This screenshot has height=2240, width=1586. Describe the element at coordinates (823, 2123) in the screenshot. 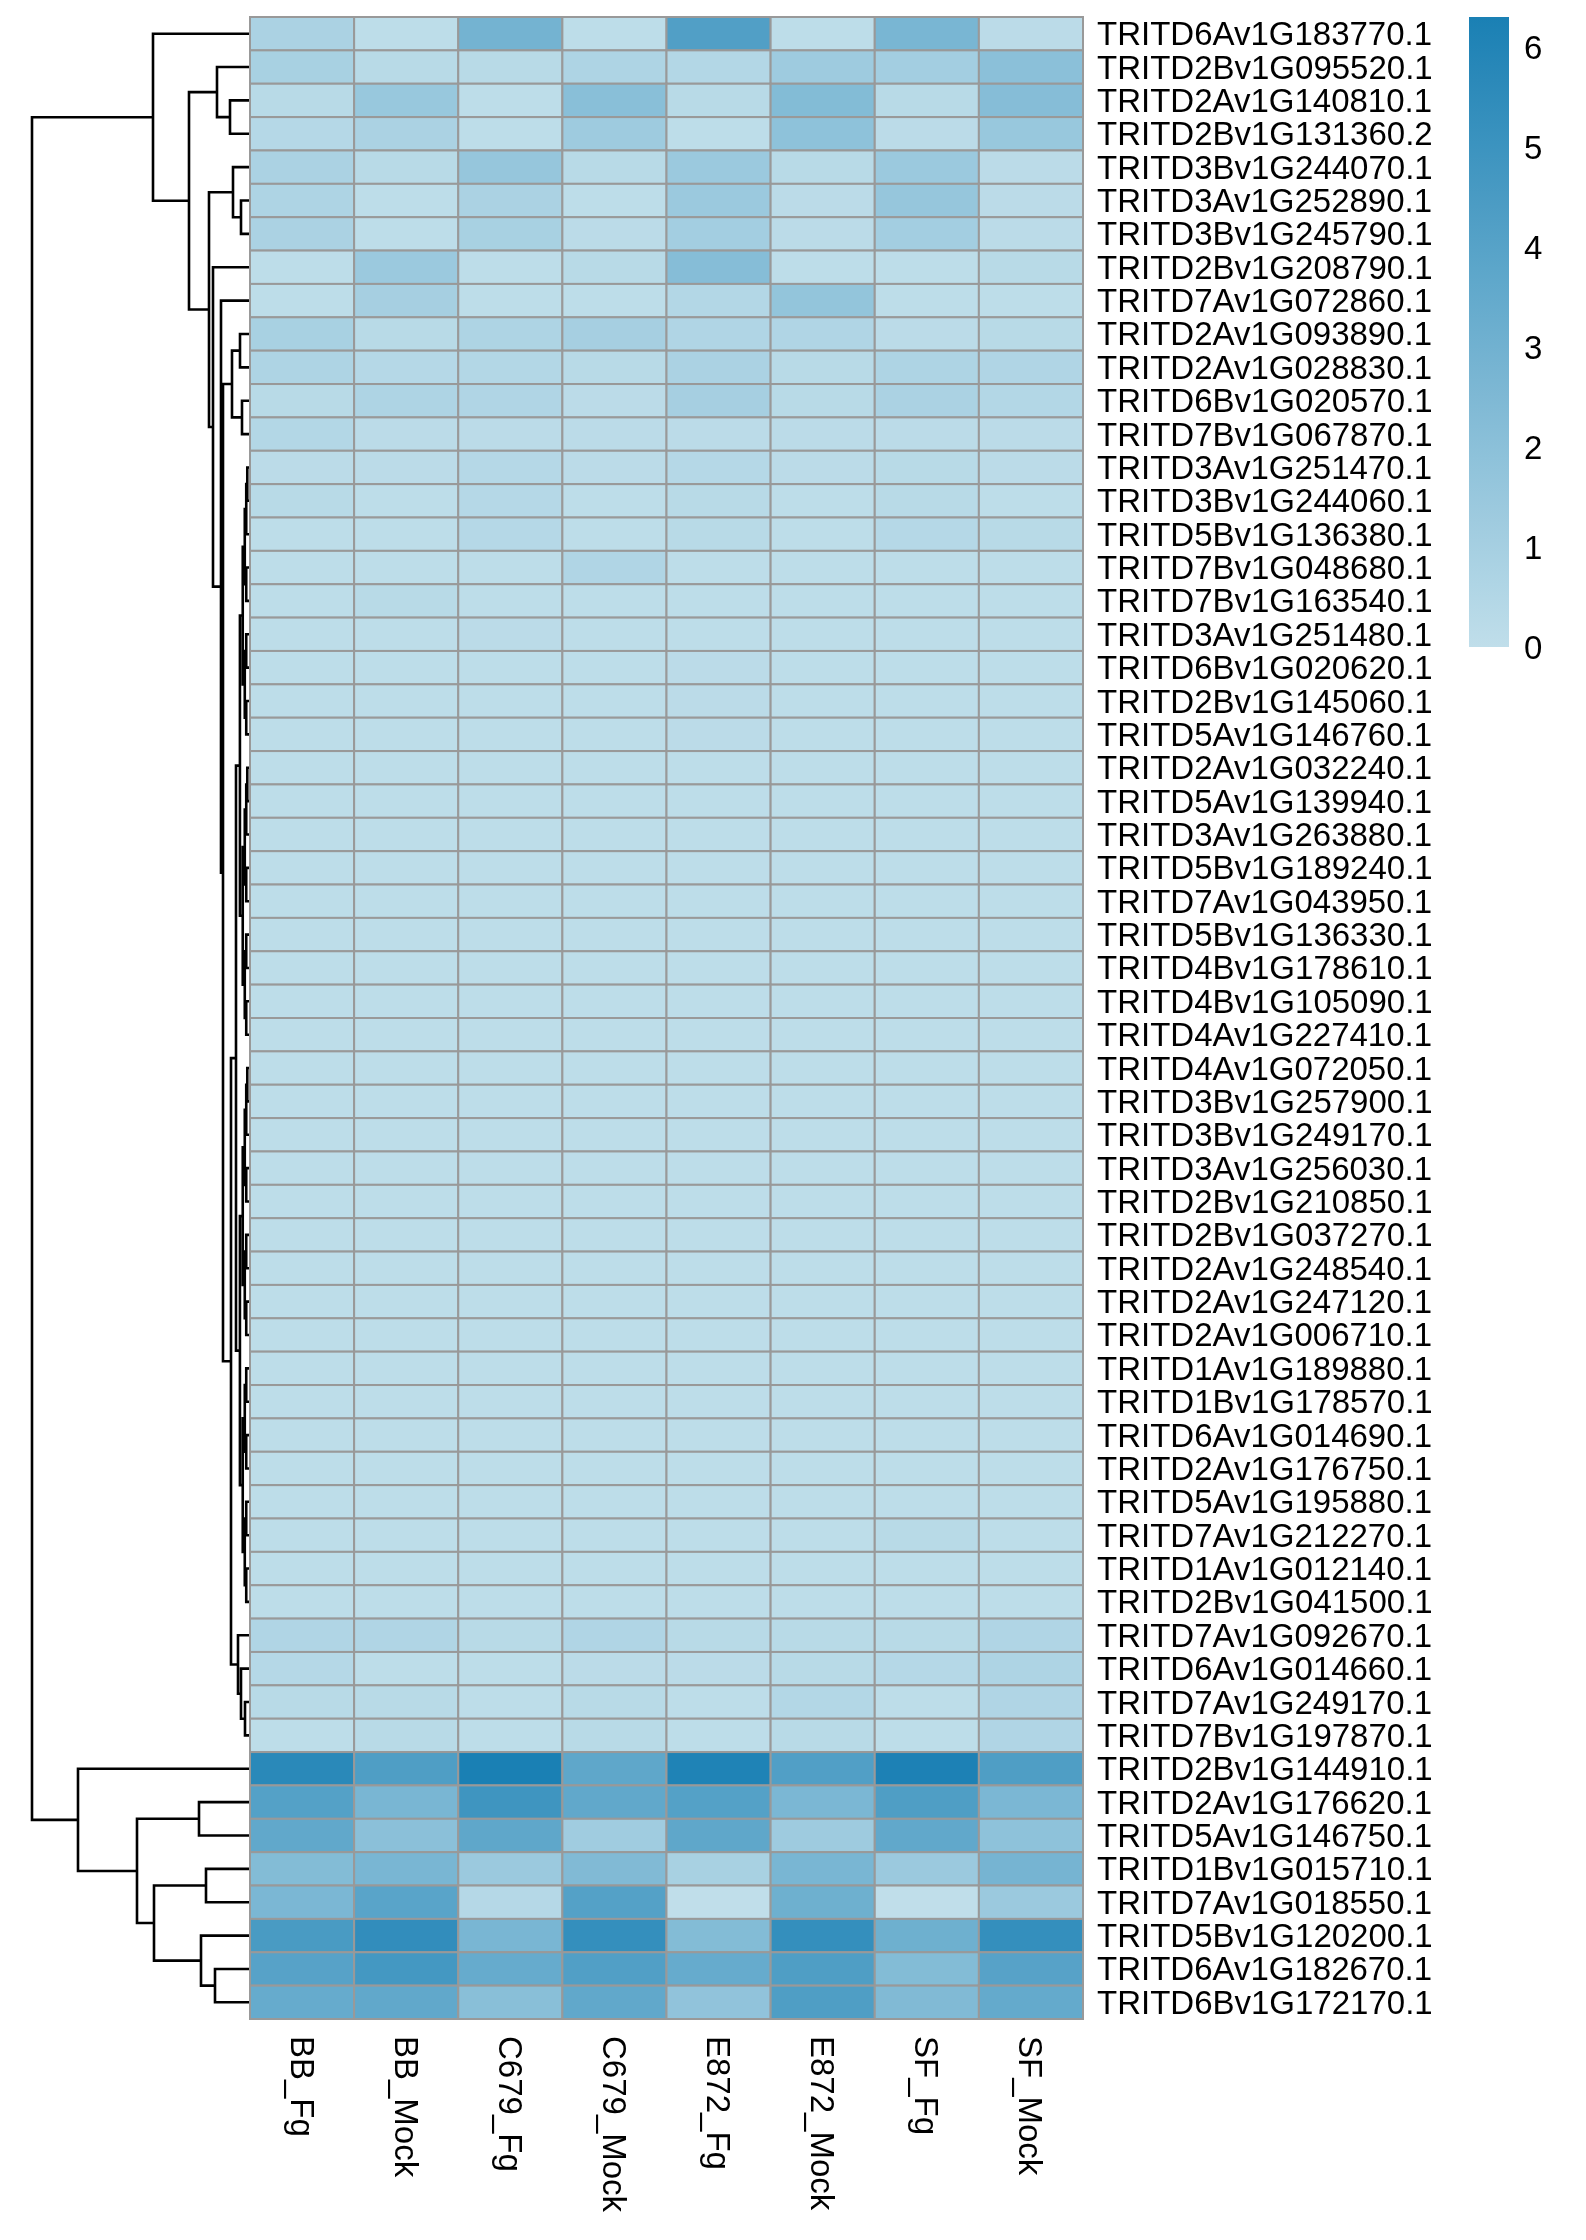

I see `x-tick-label: E872_Mock` at that location.